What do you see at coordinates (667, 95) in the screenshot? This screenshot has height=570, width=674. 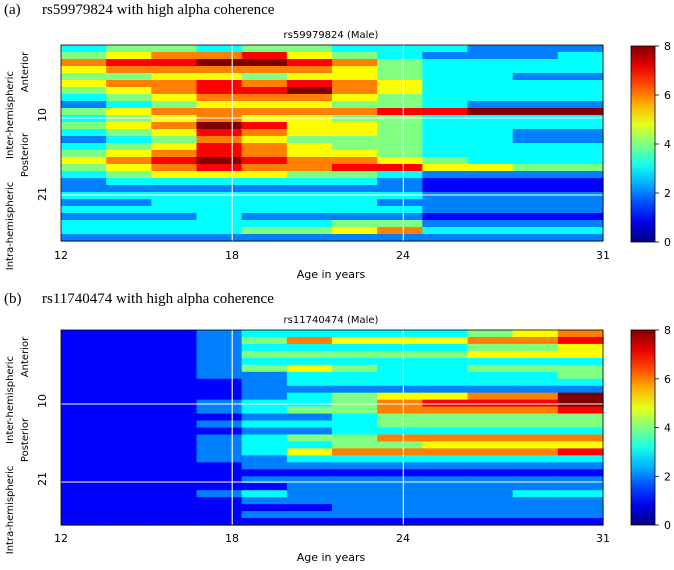 I see `colorbar-tick-label: 6` at bounding box center [667, 95].